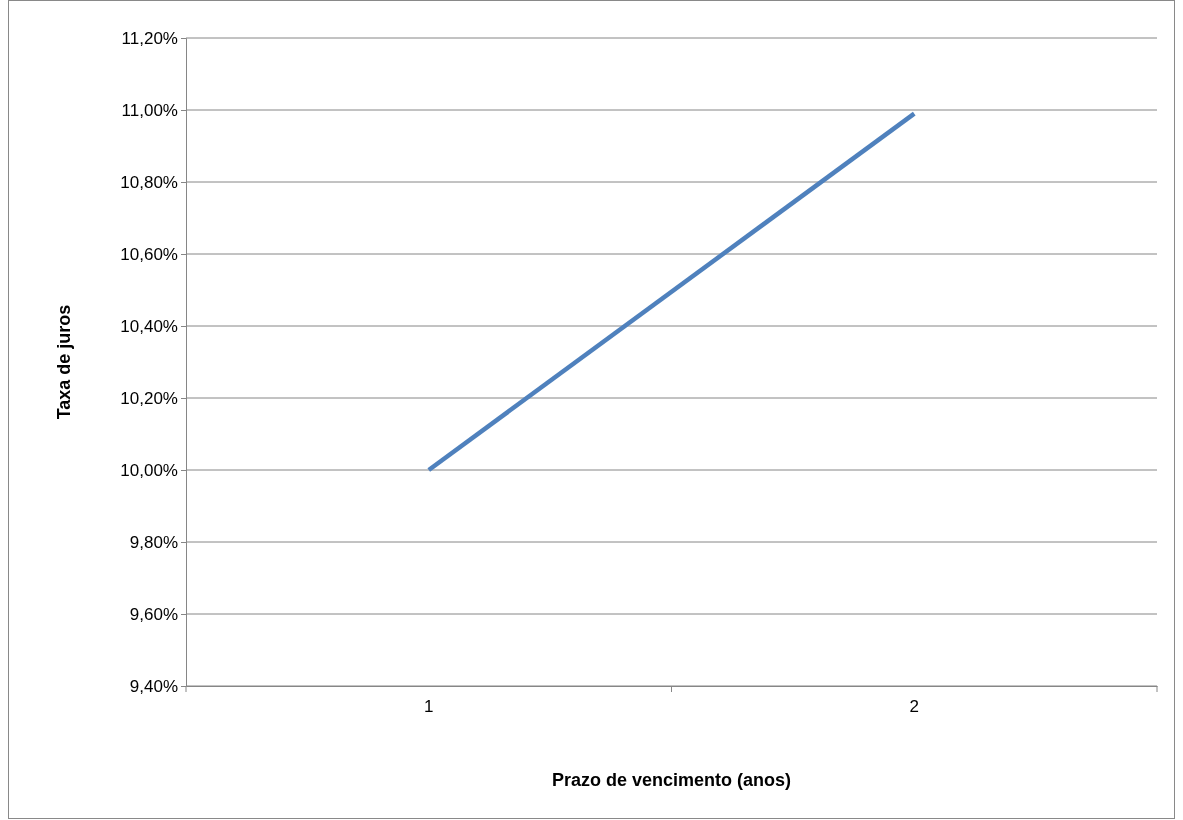 This screenshot has width=1183, height=820. What do you see at coordinates (149, 470) in the screenshot?
I see `y-tick-label: 10,00%` at bounding box center [149, 470].